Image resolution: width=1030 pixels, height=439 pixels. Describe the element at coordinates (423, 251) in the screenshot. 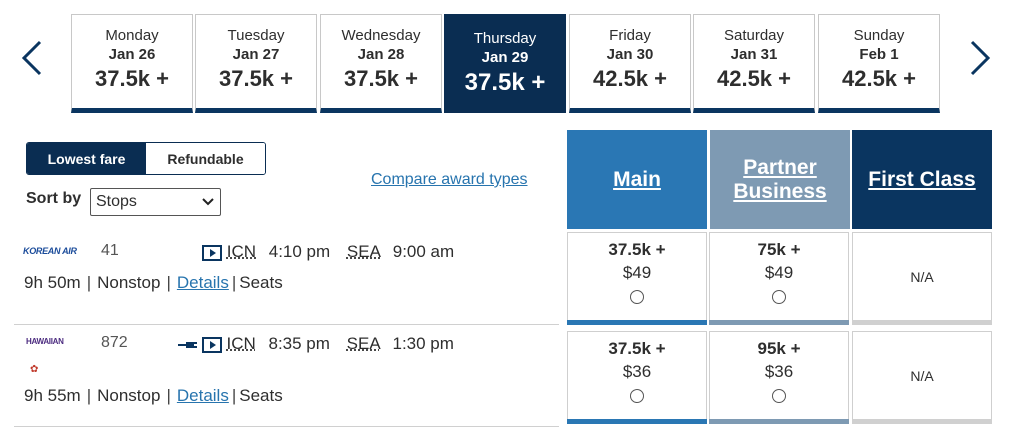

I see `arrive-time: 9:00 am` at that location.